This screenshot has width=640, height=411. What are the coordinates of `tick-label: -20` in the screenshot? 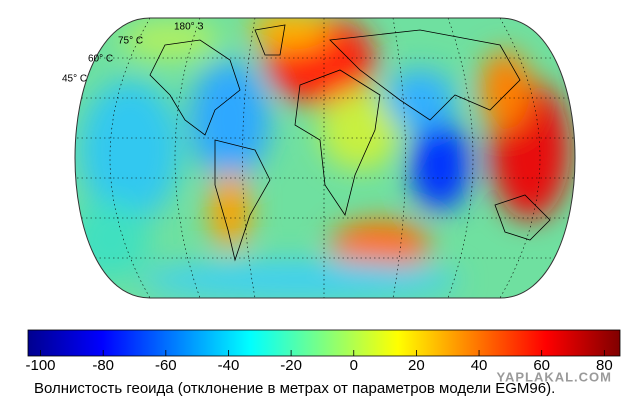 It's located at (291, 365).